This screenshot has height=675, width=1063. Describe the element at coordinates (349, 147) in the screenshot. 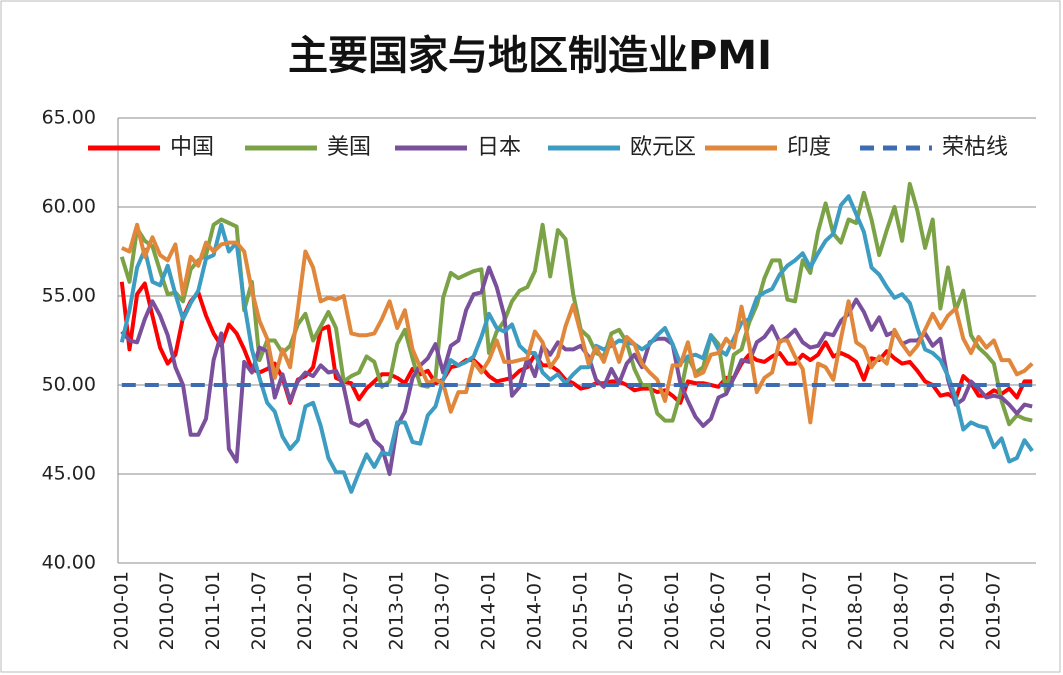

I see `legend-label: 美国` at that location.